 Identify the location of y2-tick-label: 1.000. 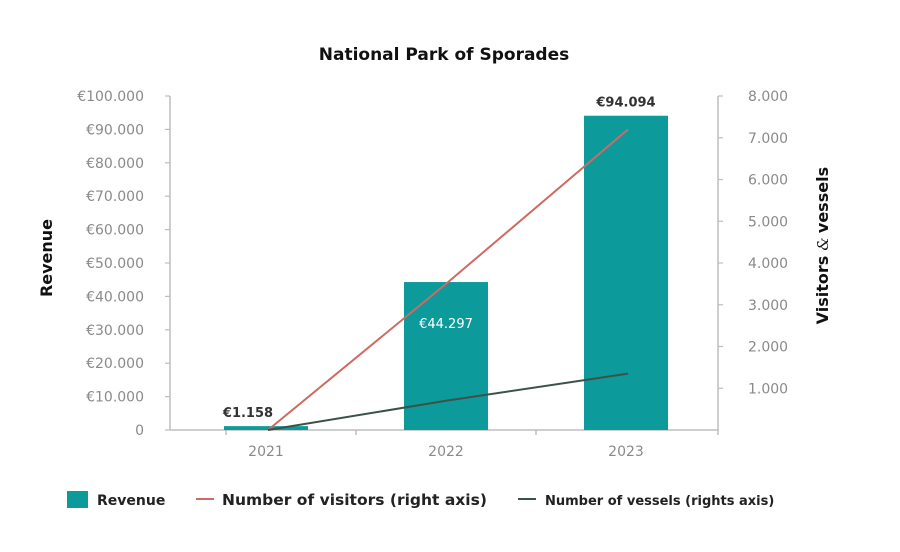
(768, 389).